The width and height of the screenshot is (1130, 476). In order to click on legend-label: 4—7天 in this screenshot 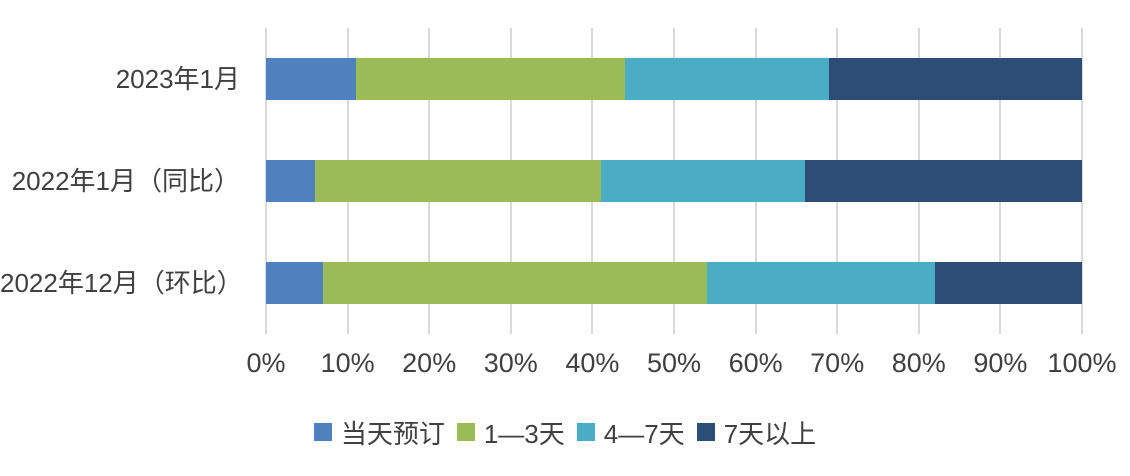, I will do `click(644, 433)`.